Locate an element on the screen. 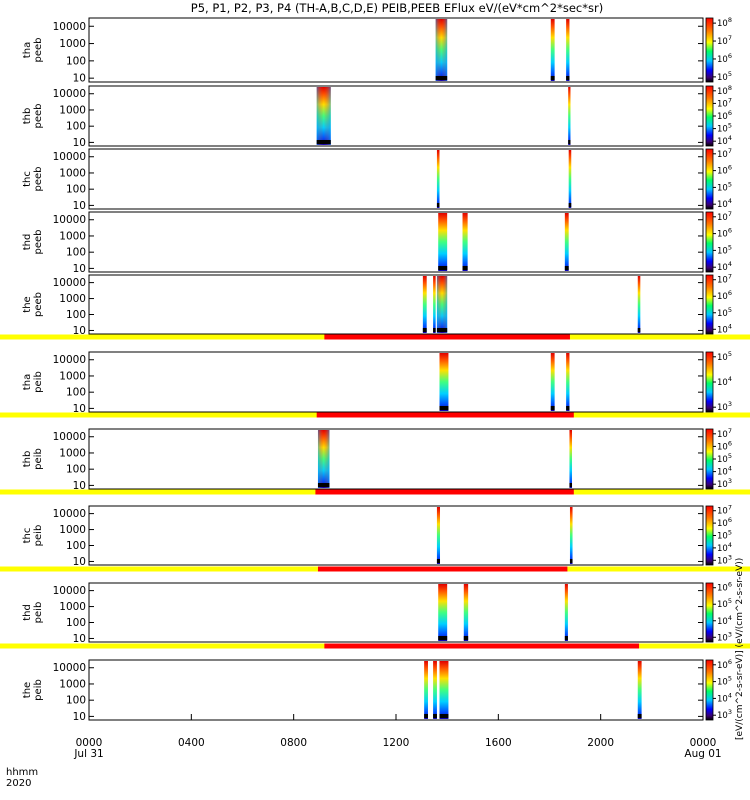 The width and height of the screenshot is (750, 800). colorbar-tick-exponent: 5 is located at coordinates (730, 679).